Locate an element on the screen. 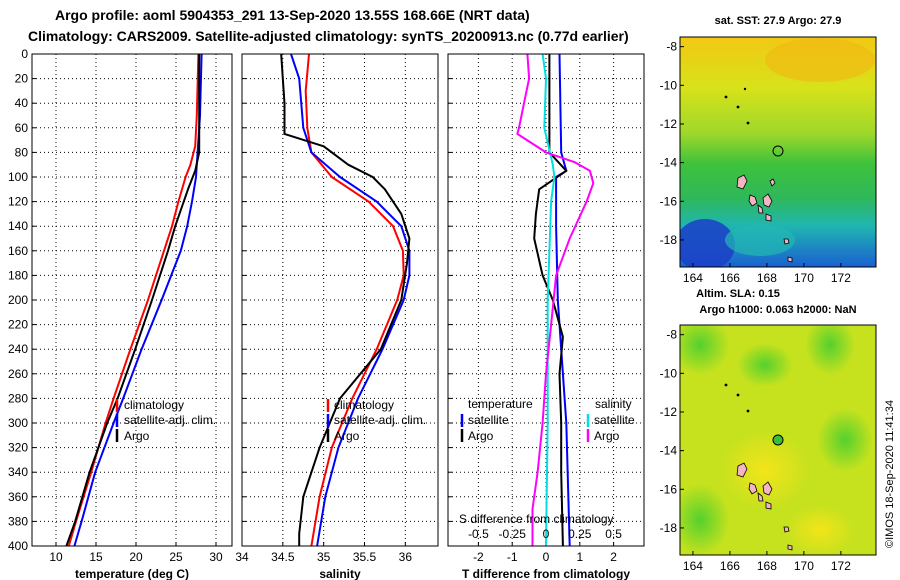 This screenshot has width=900, height=580. x-tick-label: 35 is located at coordinates (324, 557).